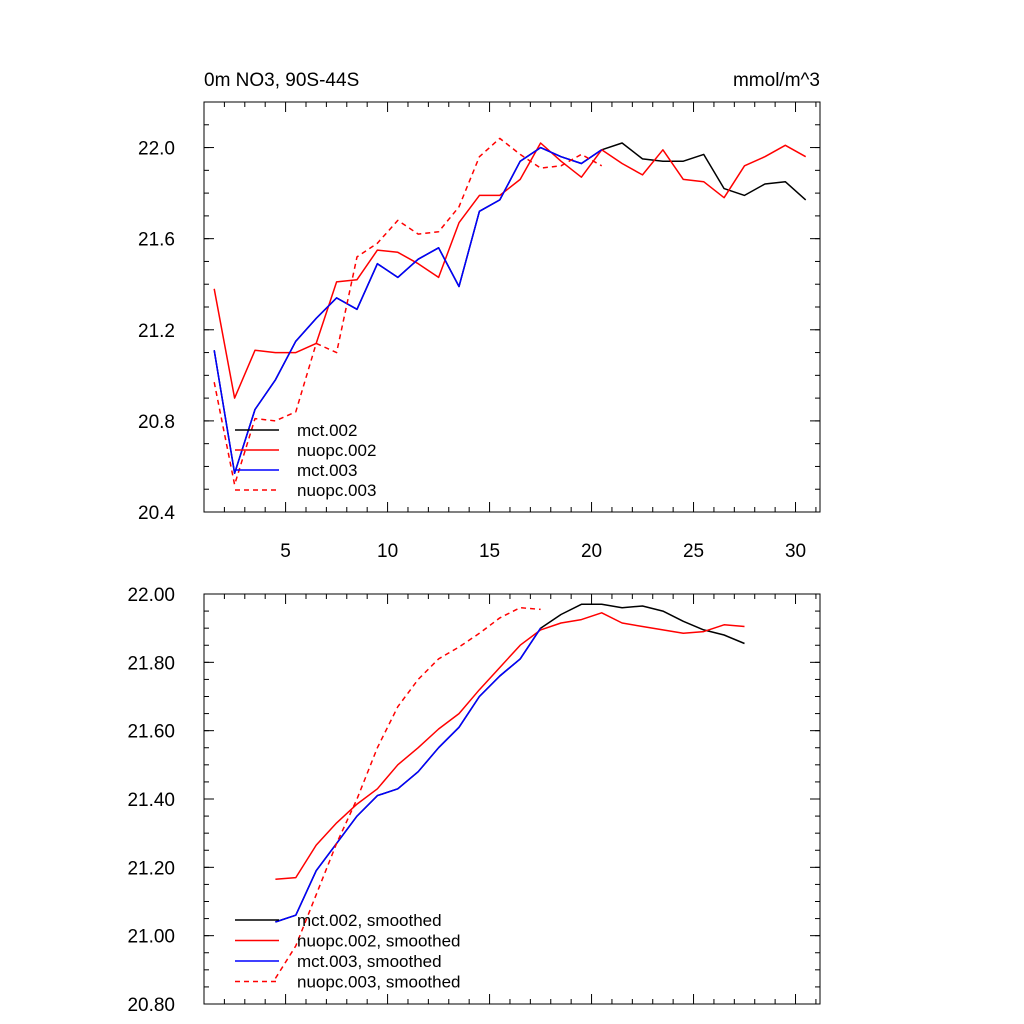 The width and height of the screenshot is (1024, 1024). I want to click on top-legend-label: nuopc.002, so click(336, 450).